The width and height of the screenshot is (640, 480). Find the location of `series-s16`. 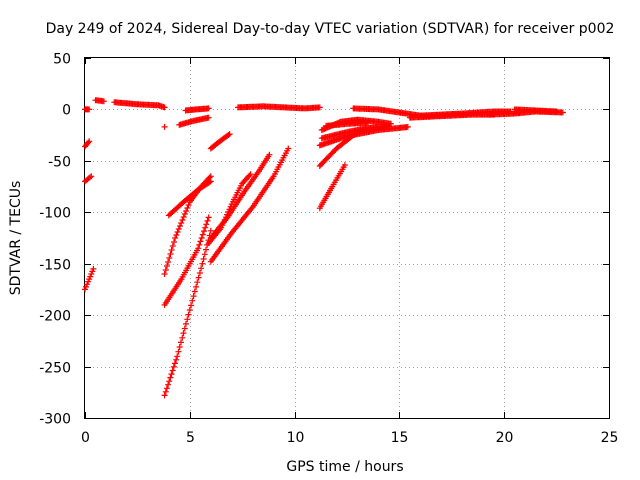

series-s16 is located at coordinates (240, 196).